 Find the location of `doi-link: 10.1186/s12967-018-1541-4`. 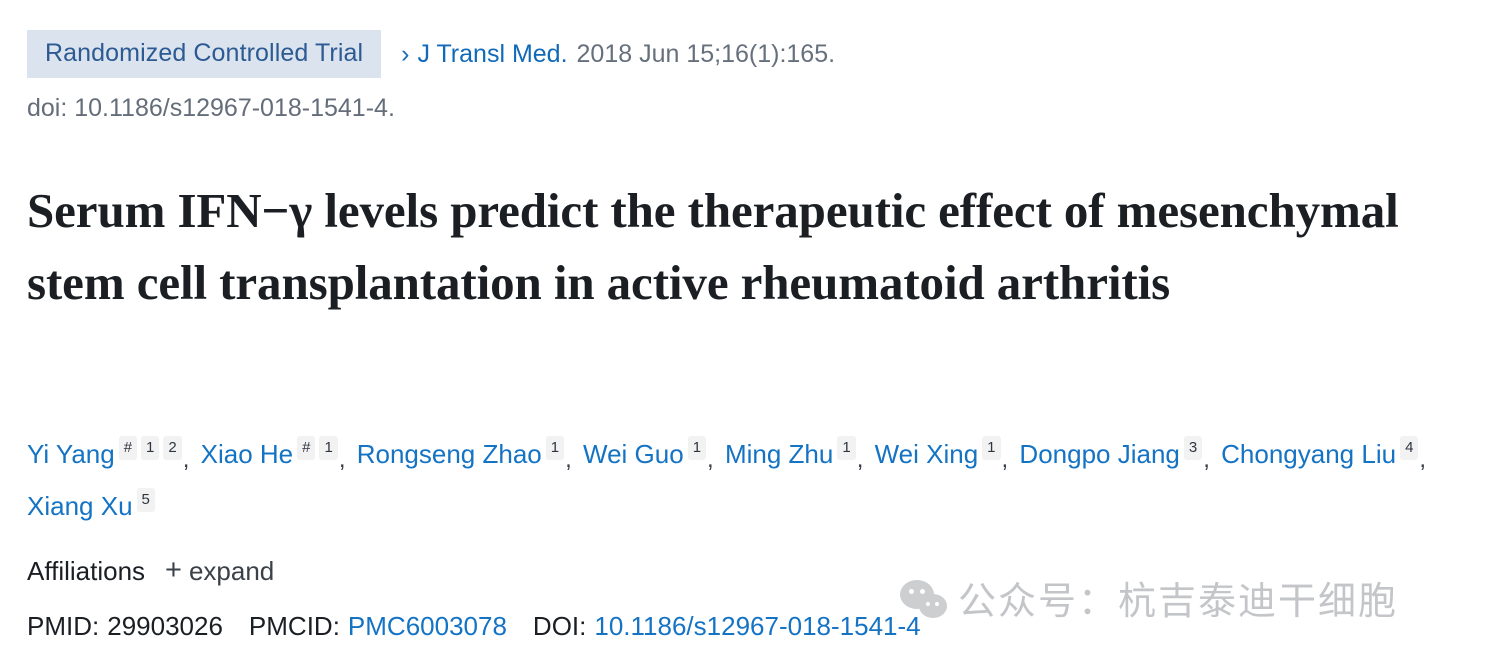

doi-link: 10.1186/s12967-018-1541-4 is located at coordinates (757, 626).